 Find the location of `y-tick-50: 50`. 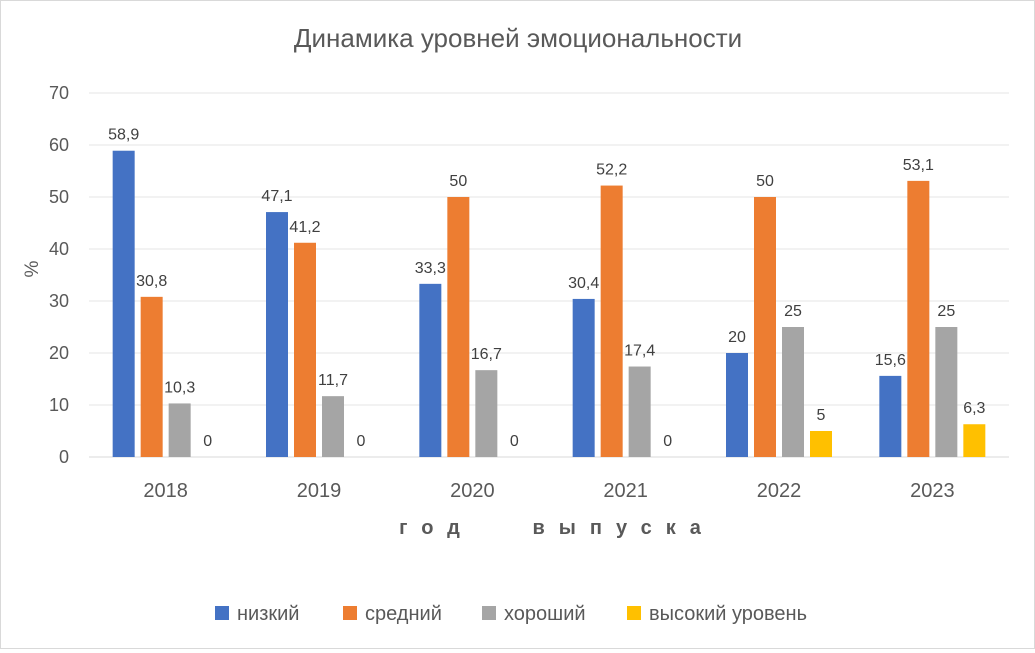

y-tick-50: 50 is located at coordinates (59, 197).